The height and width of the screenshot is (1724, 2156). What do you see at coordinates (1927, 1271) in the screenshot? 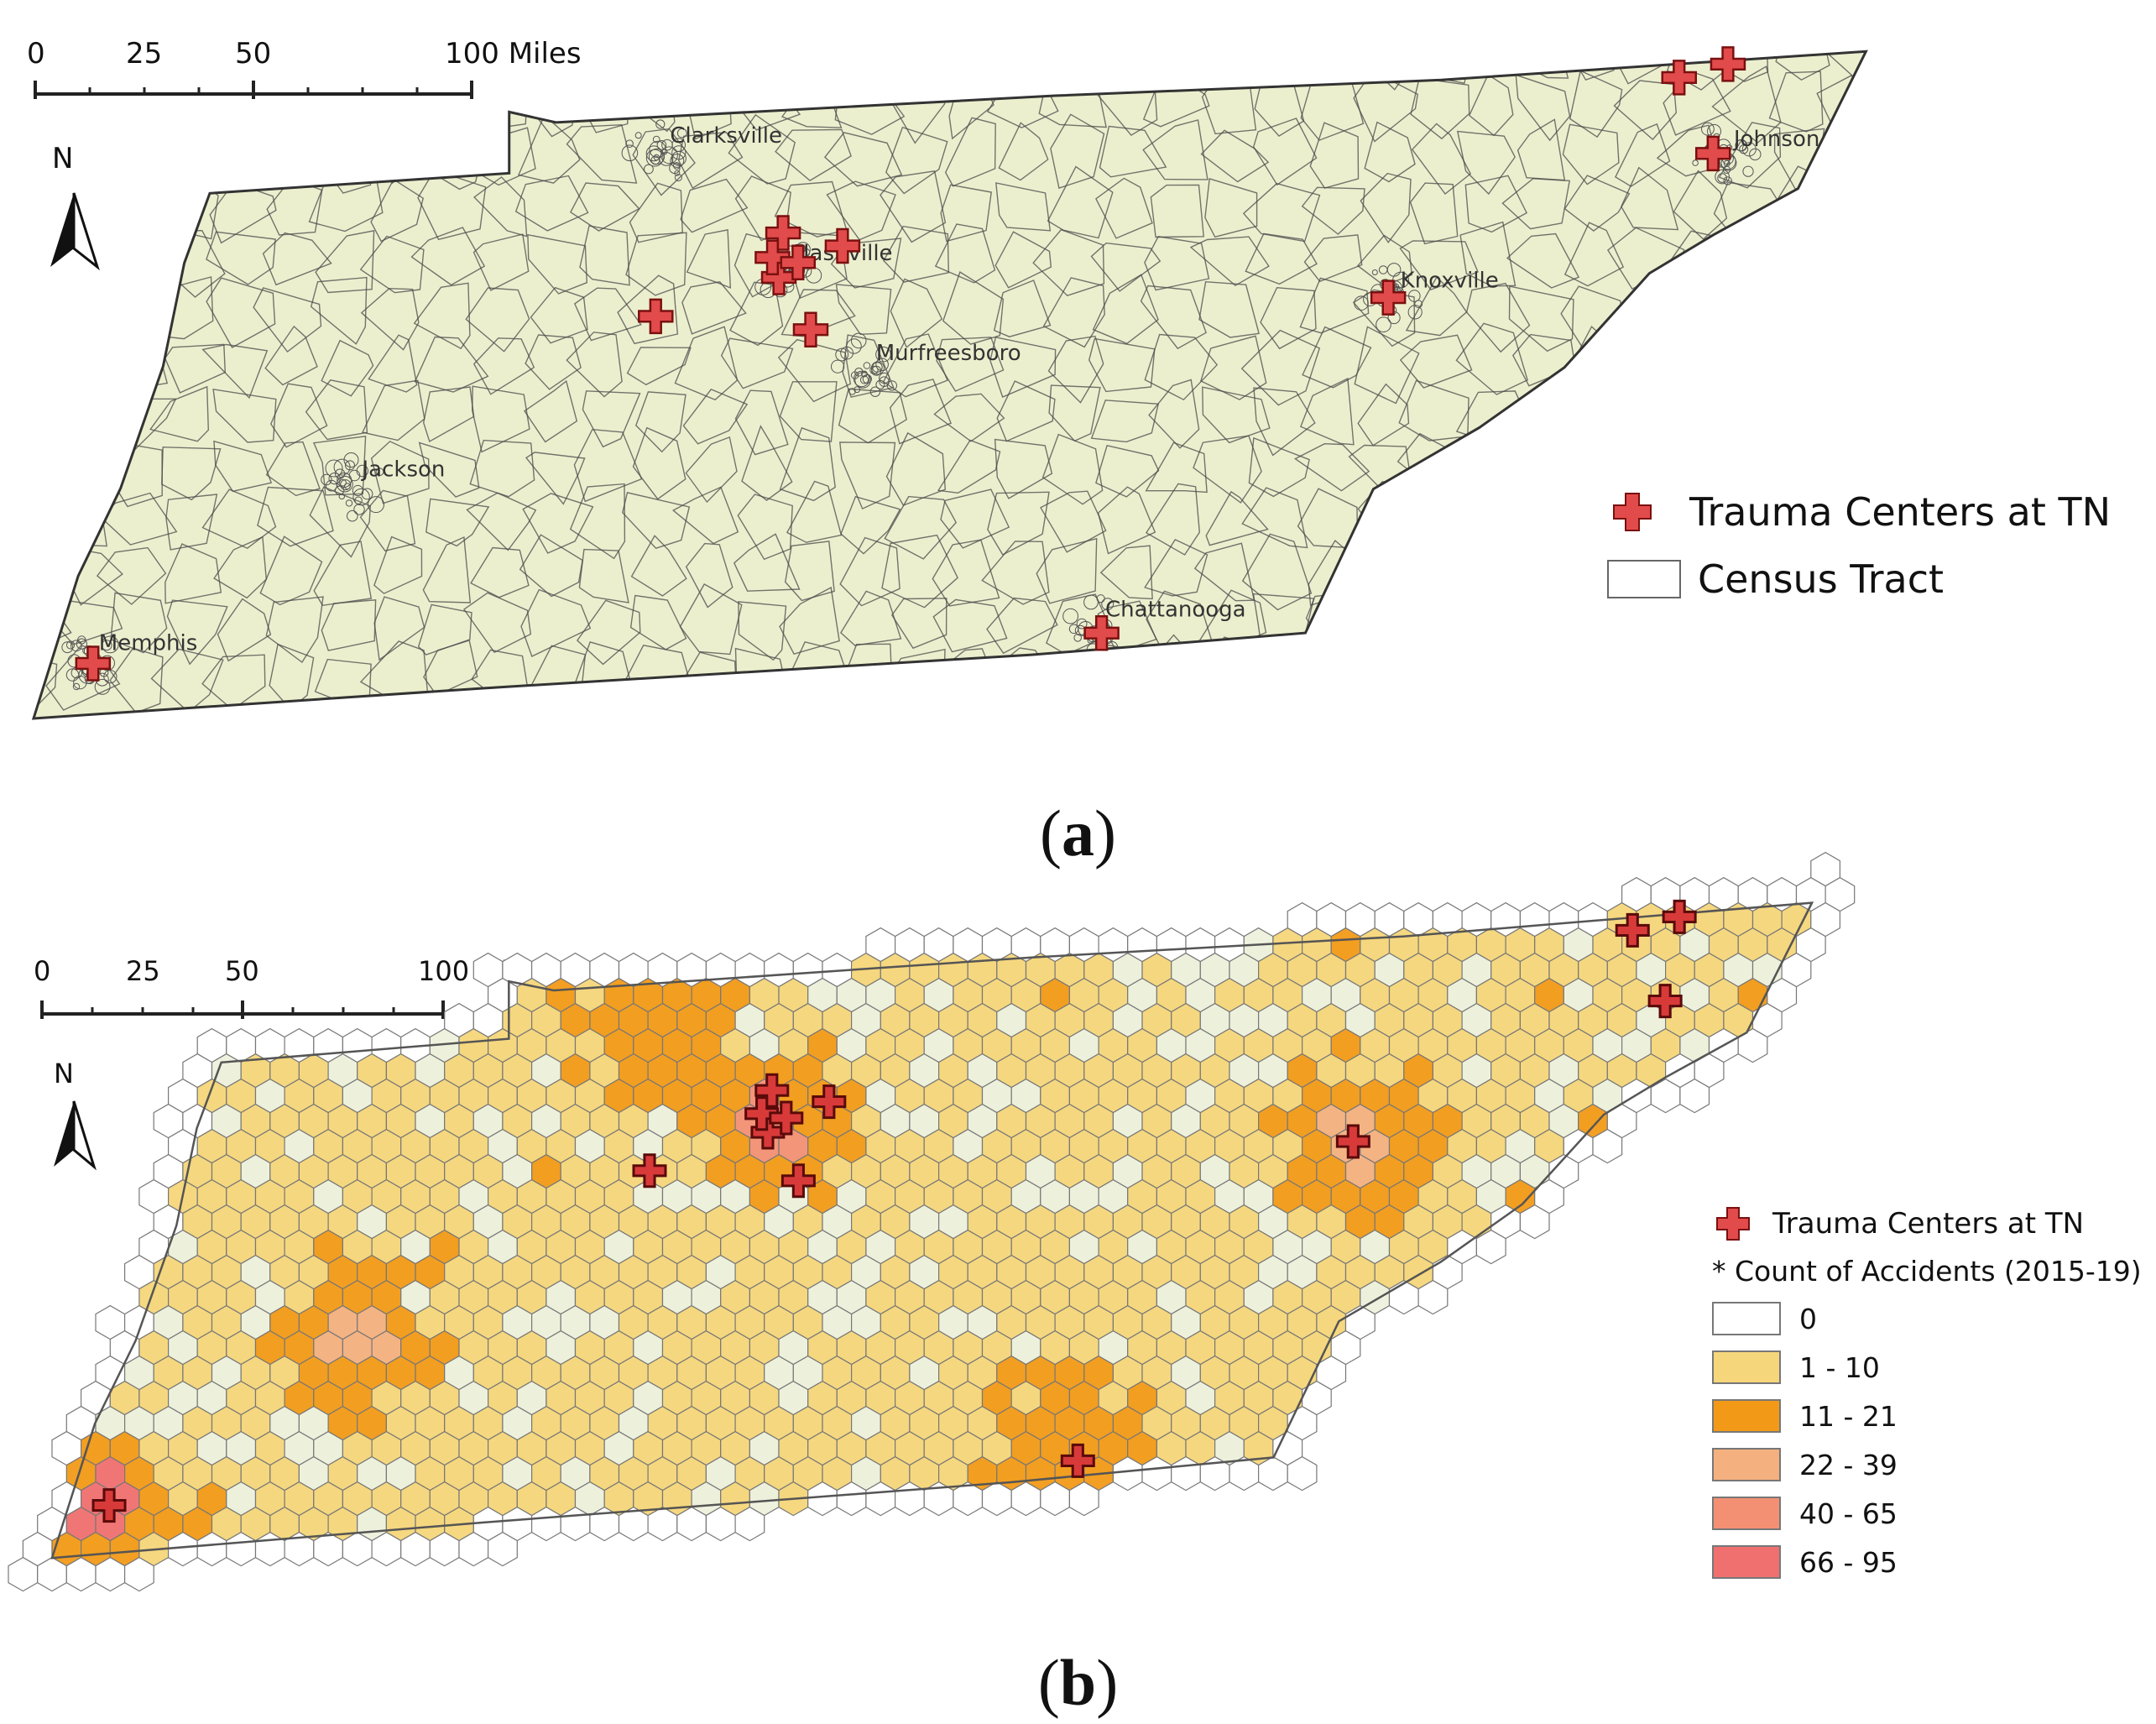
I see `legend-b-title: * Count of Accidents (2015-19)` at bounding box center [1927, 1271].